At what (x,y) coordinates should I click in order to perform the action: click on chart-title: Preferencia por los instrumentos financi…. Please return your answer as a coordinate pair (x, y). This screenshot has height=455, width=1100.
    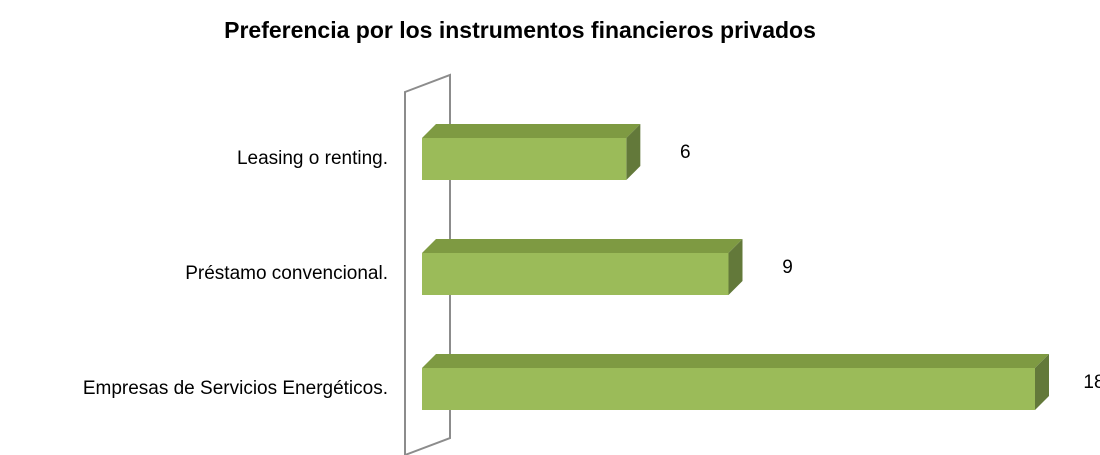
    Looking at the image, I should click on (520, 30).